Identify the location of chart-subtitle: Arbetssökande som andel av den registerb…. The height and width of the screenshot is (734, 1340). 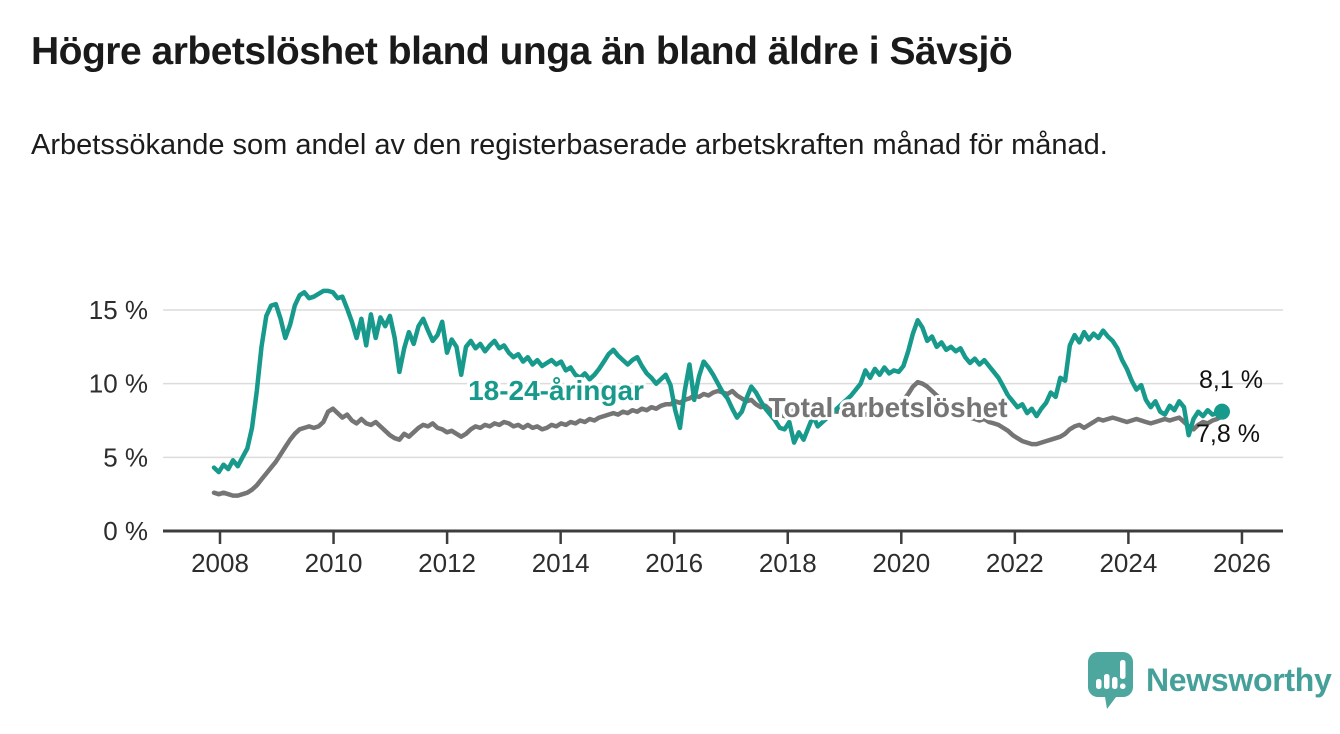
(569, 145).